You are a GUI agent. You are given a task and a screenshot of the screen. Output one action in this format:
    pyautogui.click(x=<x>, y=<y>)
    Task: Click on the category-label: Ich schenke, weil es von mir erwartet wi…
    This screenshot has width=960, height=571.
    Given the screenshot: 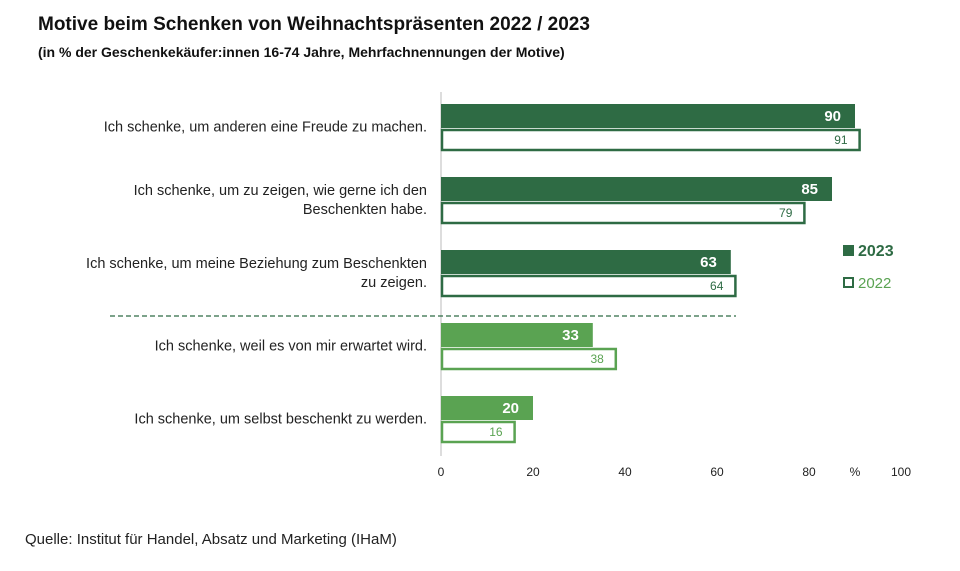 What is the action you would take?
    pyautogui.click(x=290, y=346)
    